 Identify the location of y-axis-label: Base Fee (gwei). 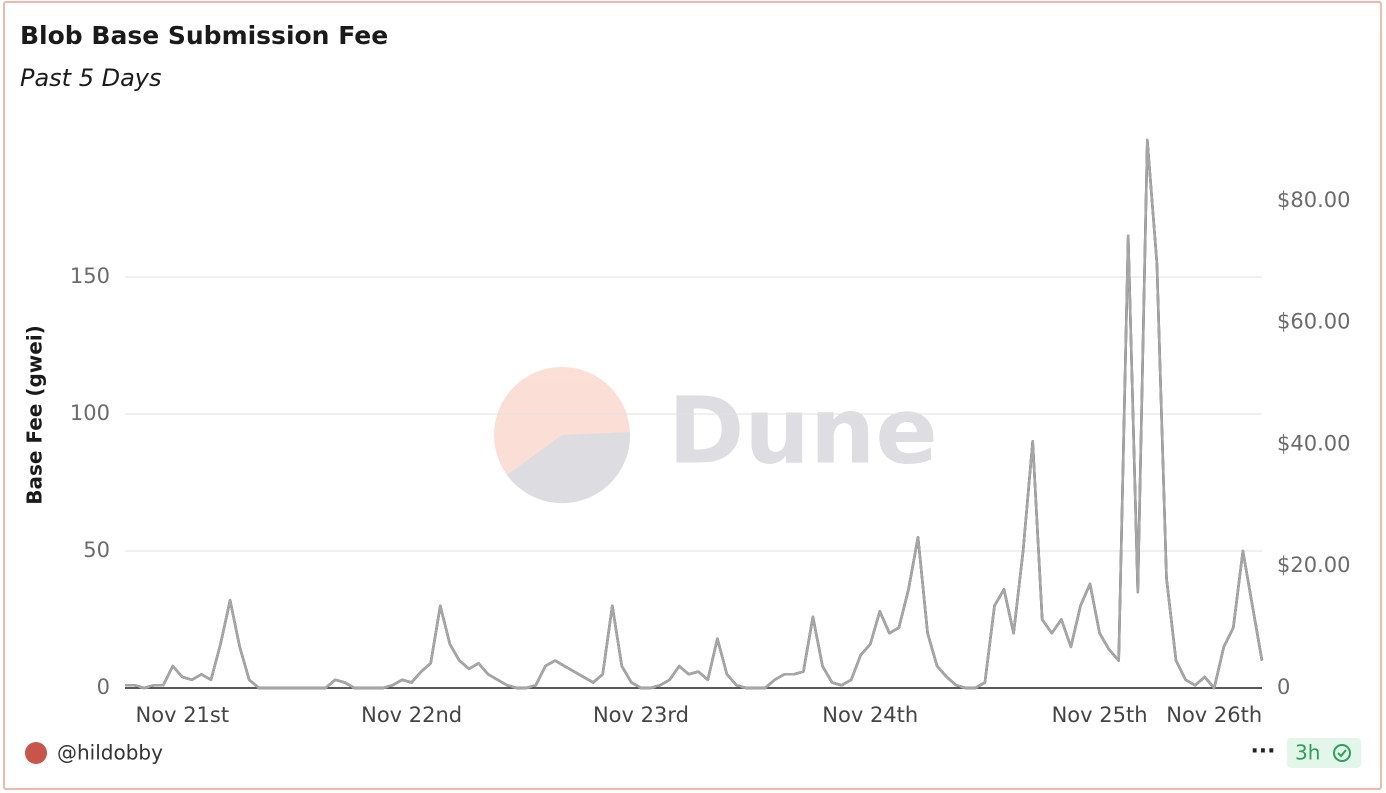
(35, 415).